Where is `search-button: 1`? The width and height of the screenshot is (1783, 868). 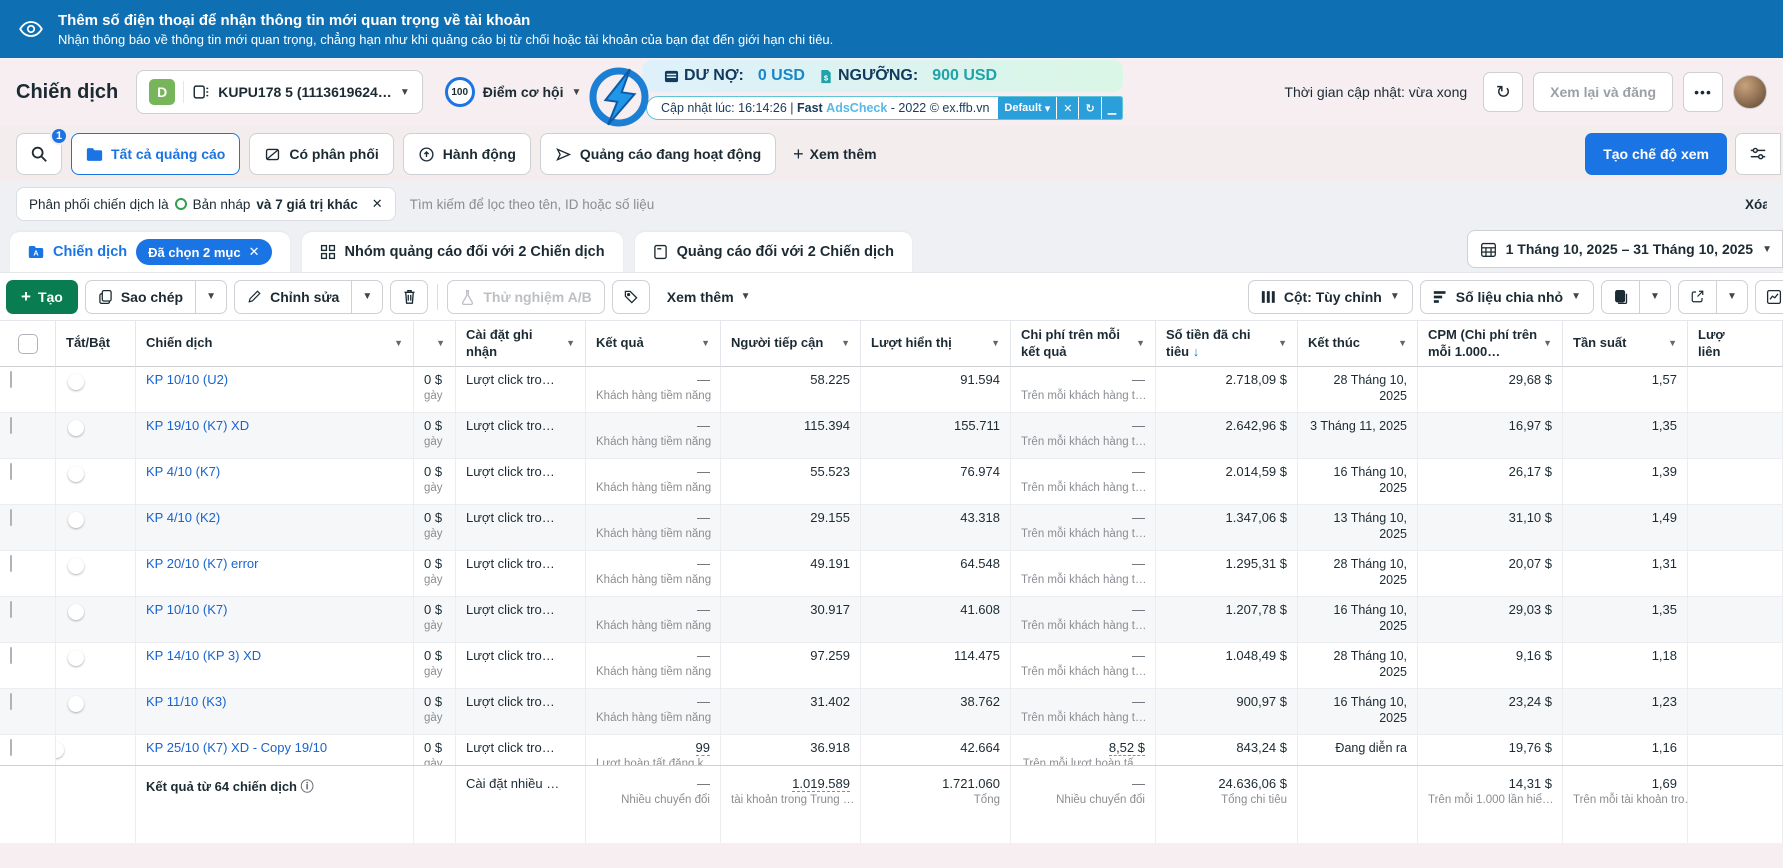
search-button: 1 is located at coordinates (42, 151).